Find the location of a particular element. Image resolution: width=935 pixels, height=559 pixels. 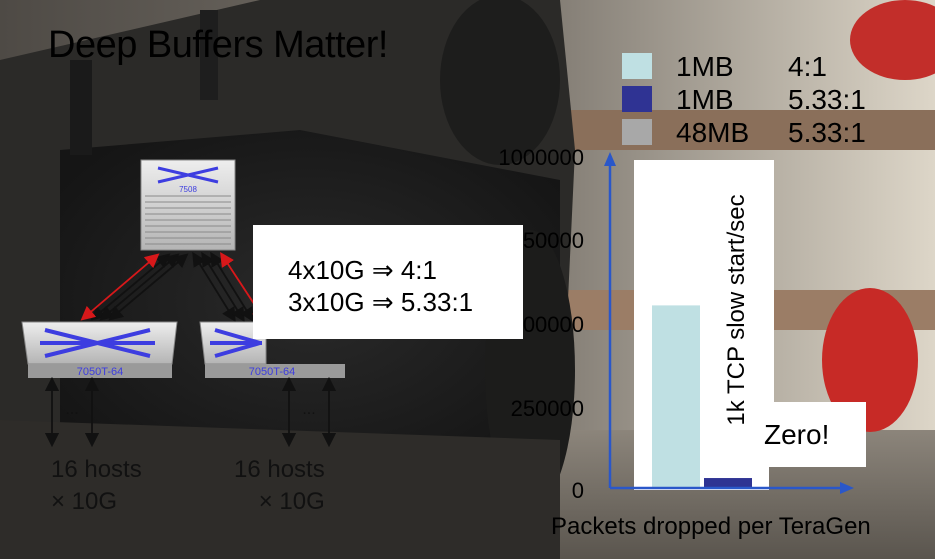

uplinks-right is located at coordinates (223, 287).